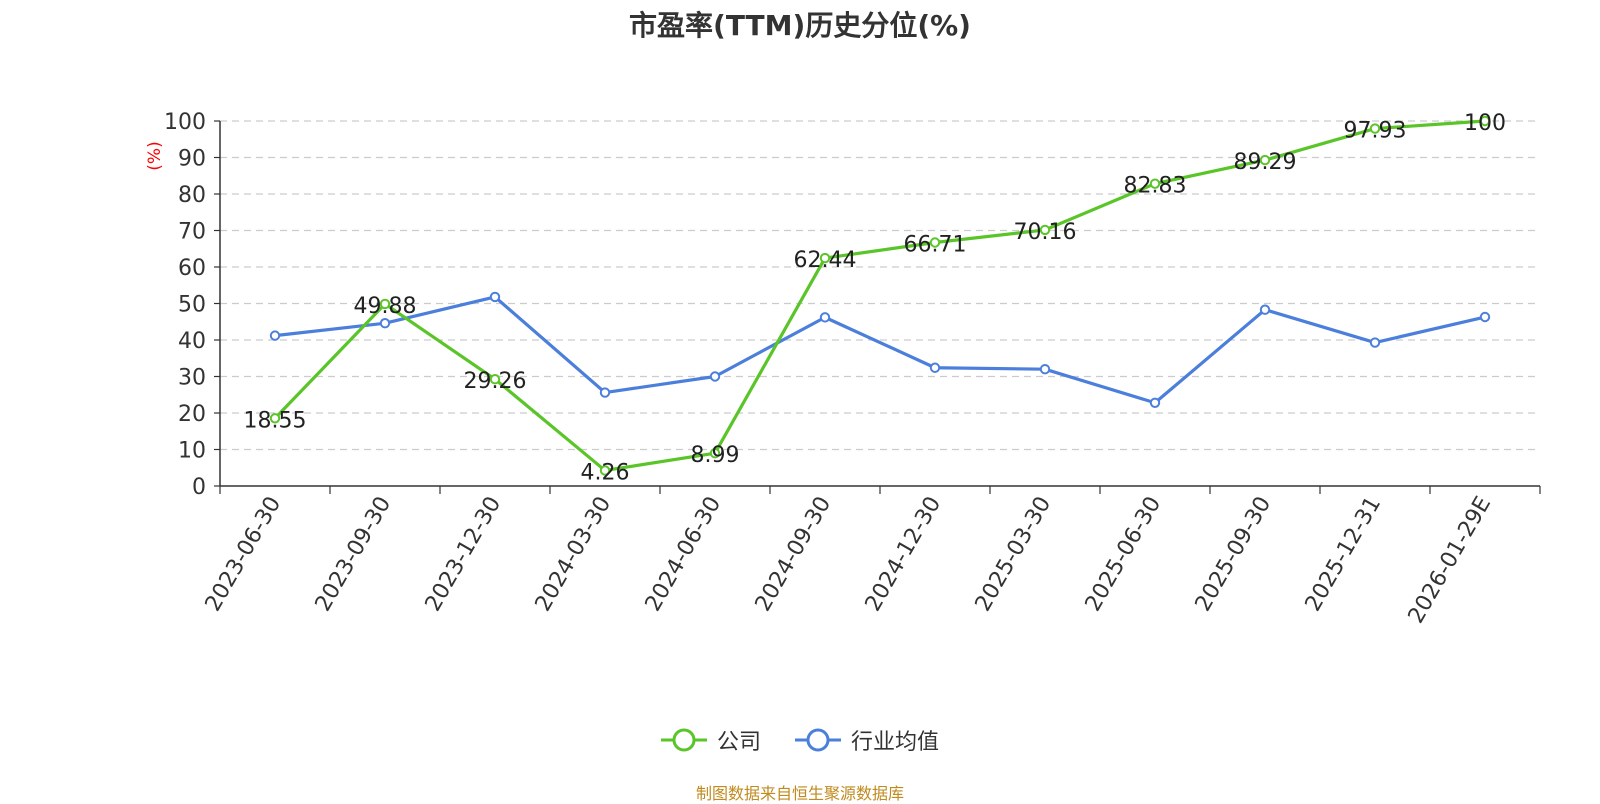 The height and width of the screenshot is (804, 1600). What do you see at coordinates (192, 195) in the screenshot?
I see `y-tick-label: 80` at bounding box center [192, 195].